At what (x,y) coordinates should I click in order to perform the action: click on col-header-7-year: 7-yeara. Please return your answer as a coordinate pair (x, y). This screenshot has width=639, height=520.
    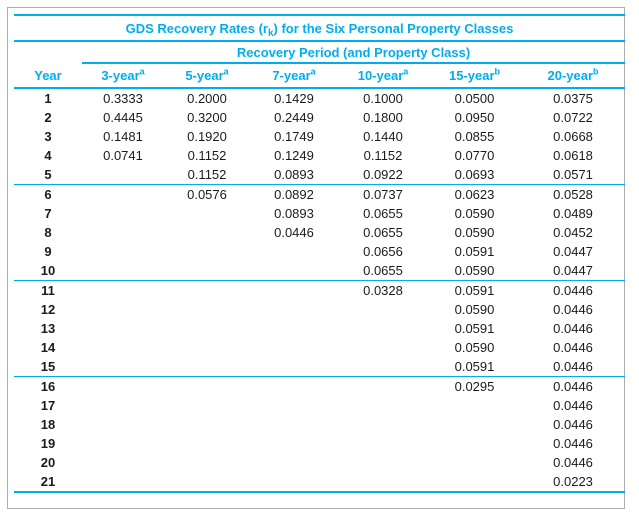
    Looking at the image, I should click on (294, 76).